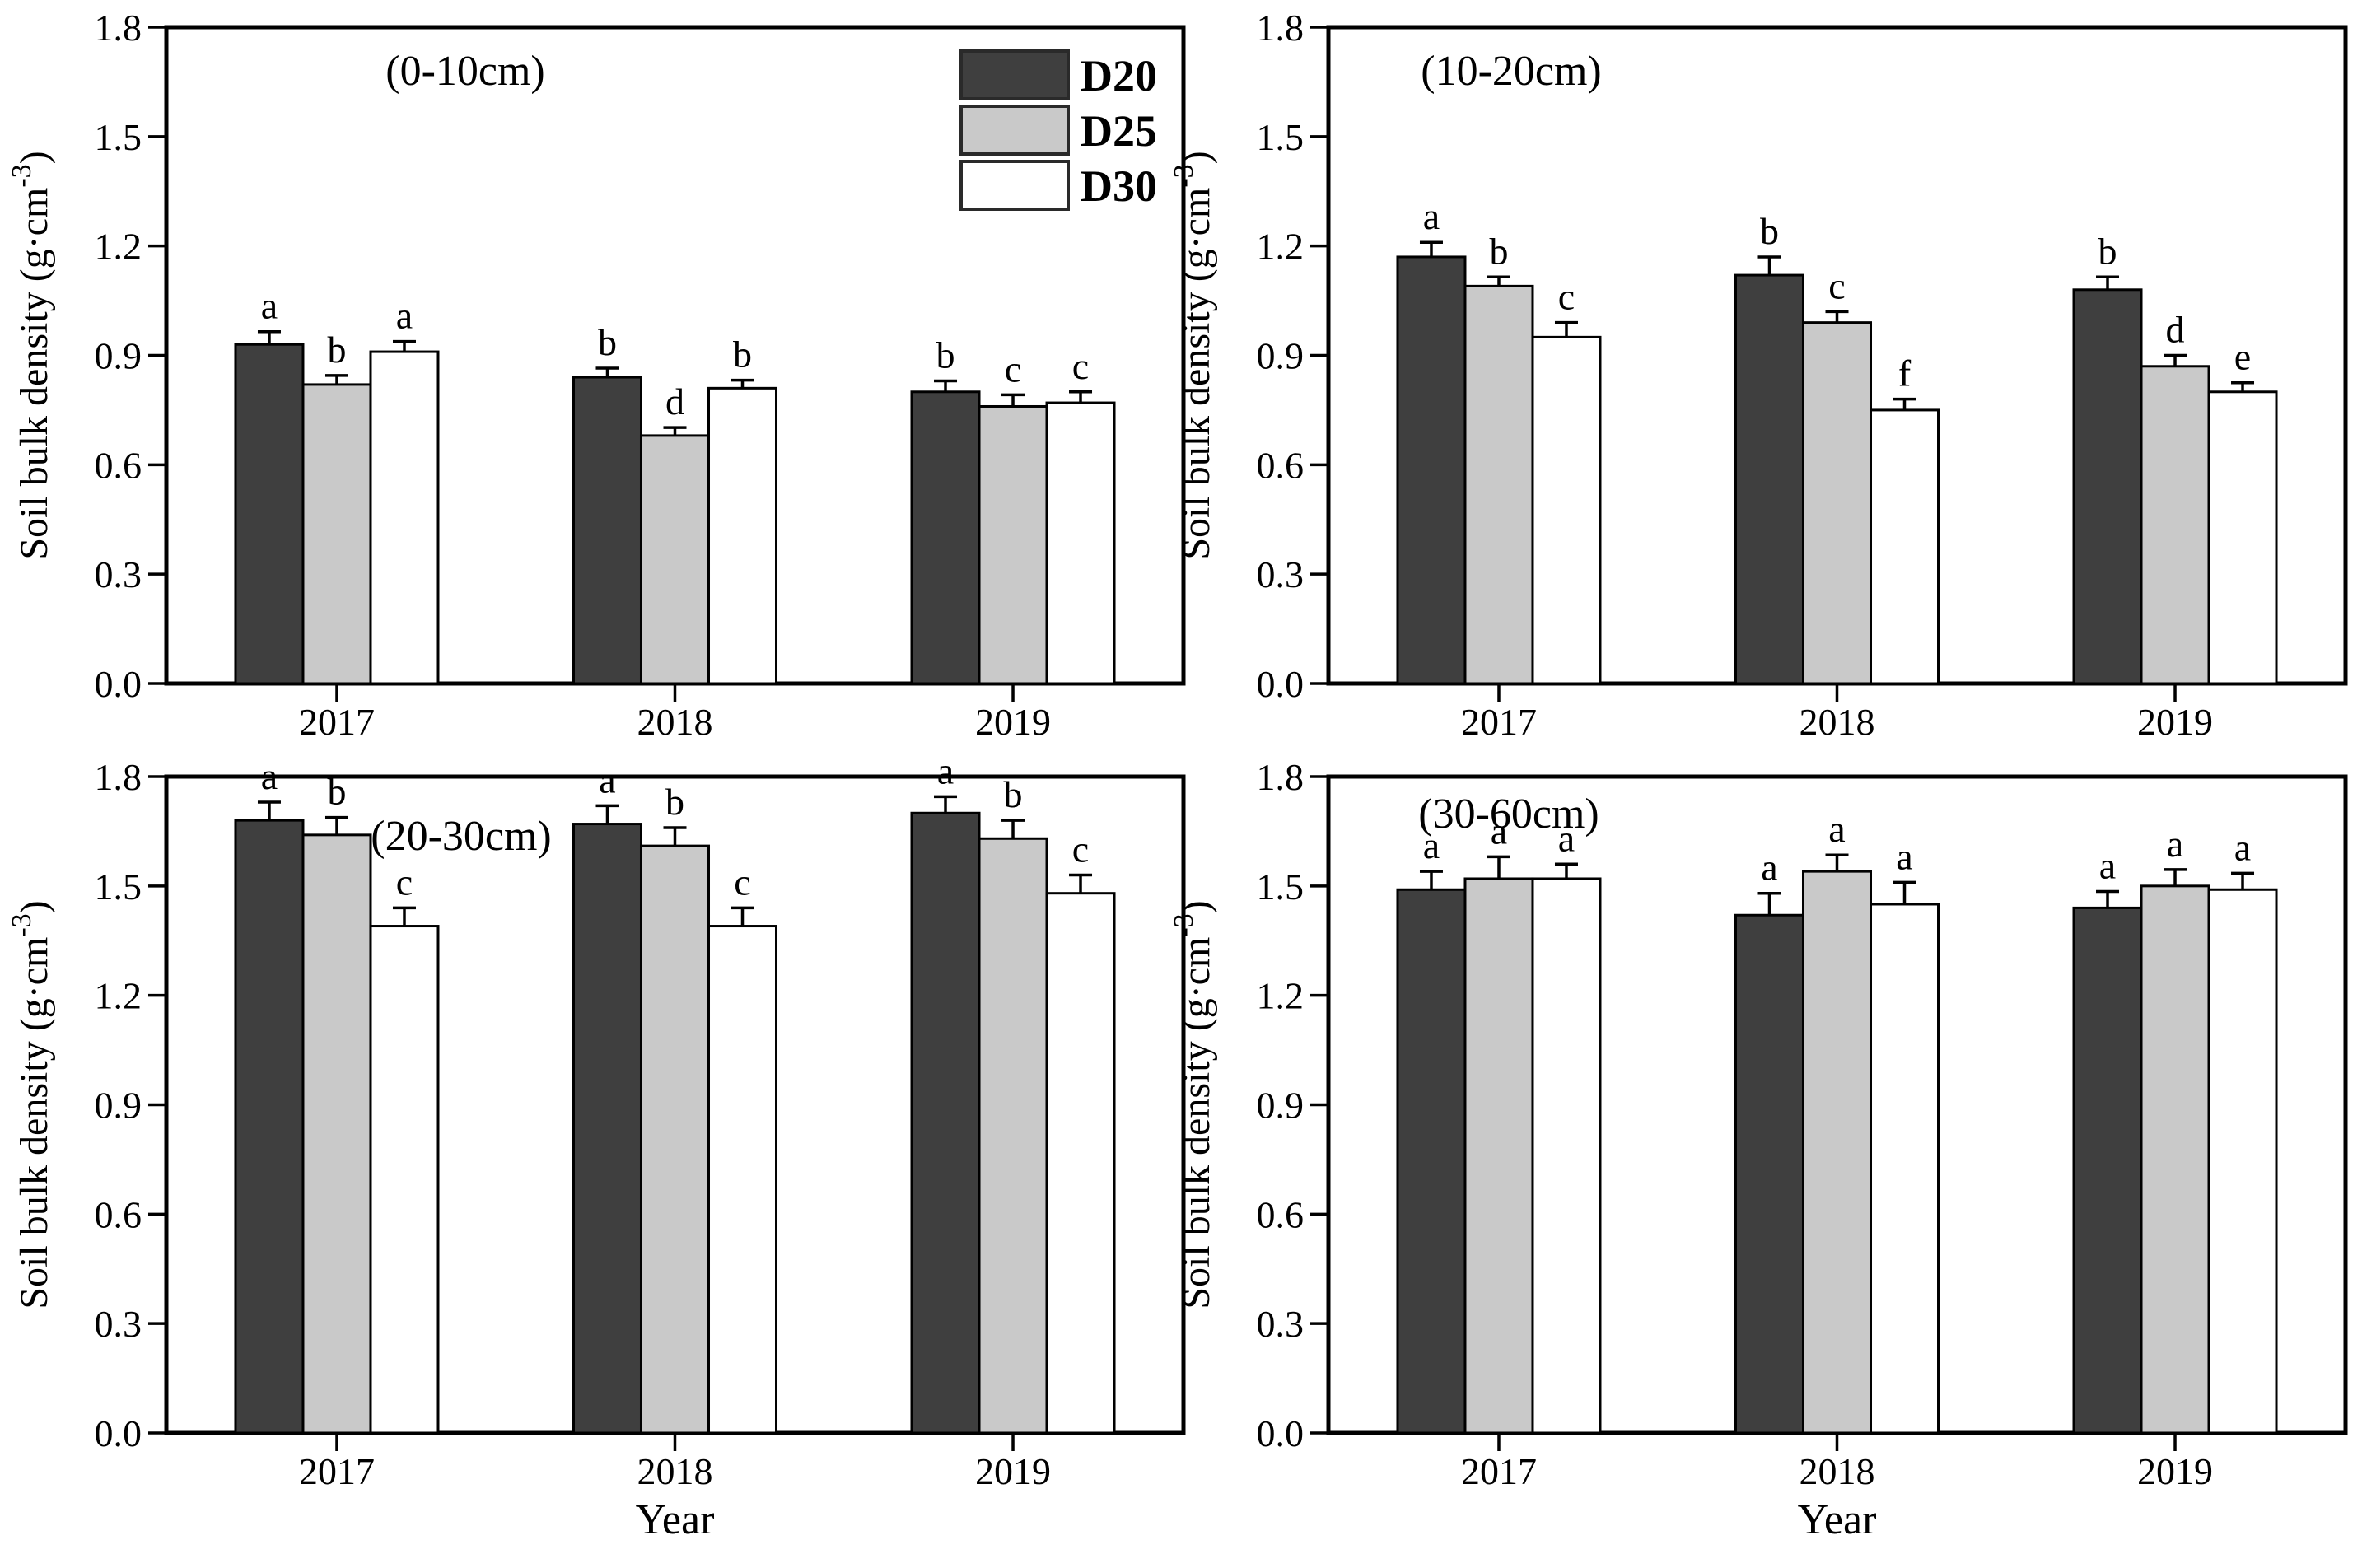 The width and height of the screenshot is (2376, 1568). I want to click on y-tick-label-1.5: 1.5, so click(118, 137).